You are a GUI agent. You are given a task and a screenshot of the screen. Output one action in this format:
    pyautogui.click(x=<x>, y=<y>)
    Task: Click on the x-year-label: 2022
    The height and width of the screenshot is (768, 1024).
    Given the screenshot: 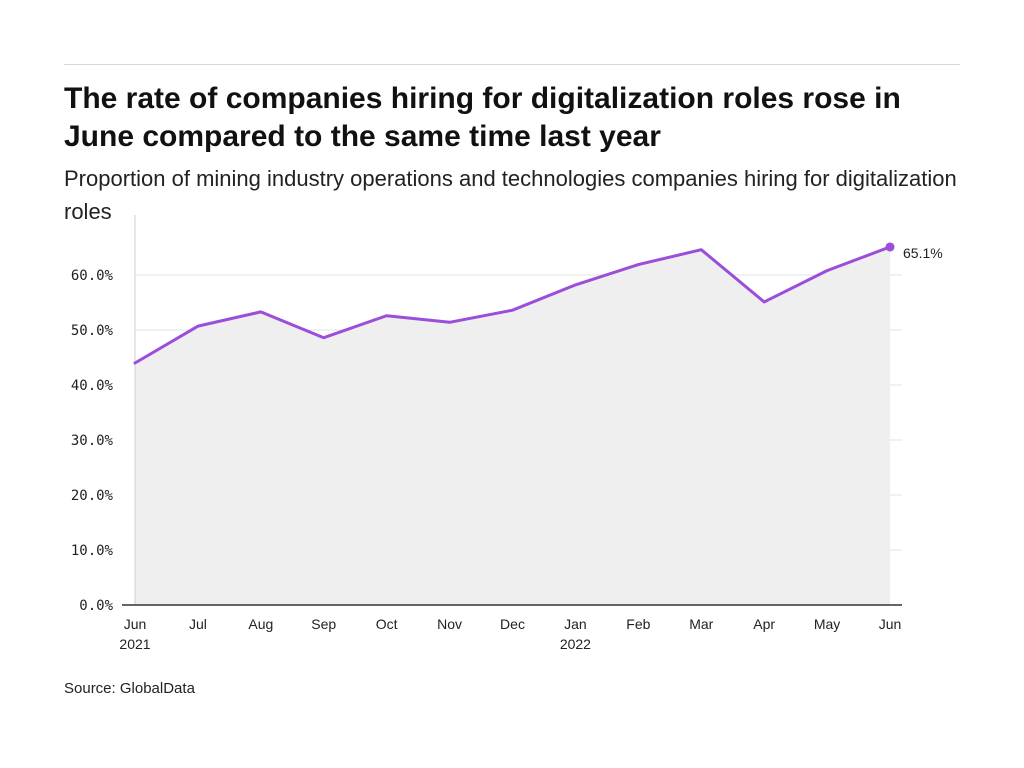 What is the action you would take?
    pyautogui.click(x=575, y=644)
    